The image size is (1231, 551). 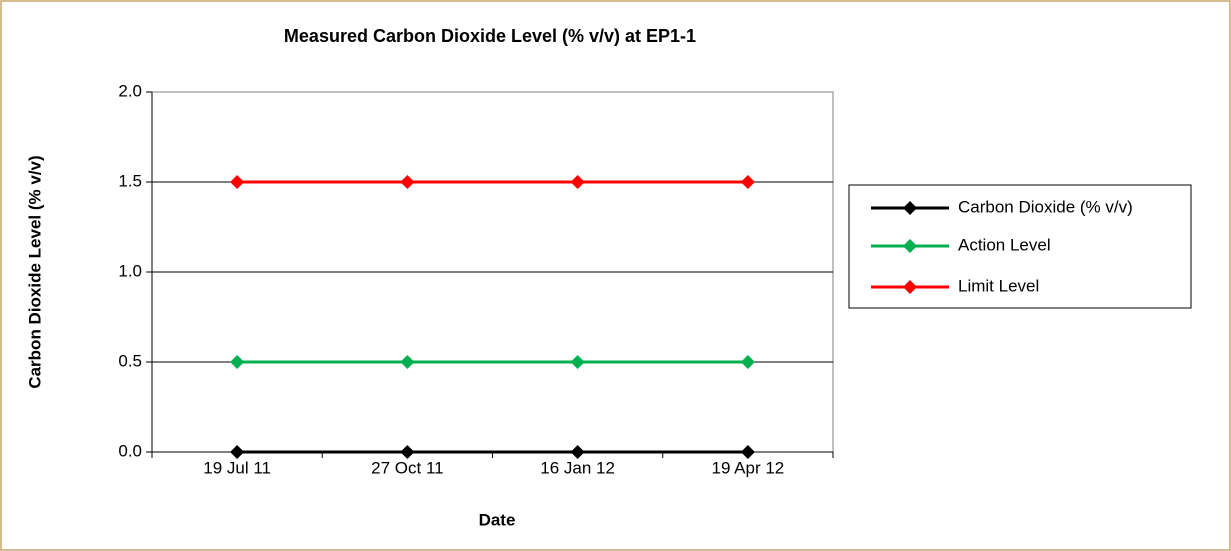 I want to click on x-tick-label: 16 Jan 12, so click(x=577, y=467).